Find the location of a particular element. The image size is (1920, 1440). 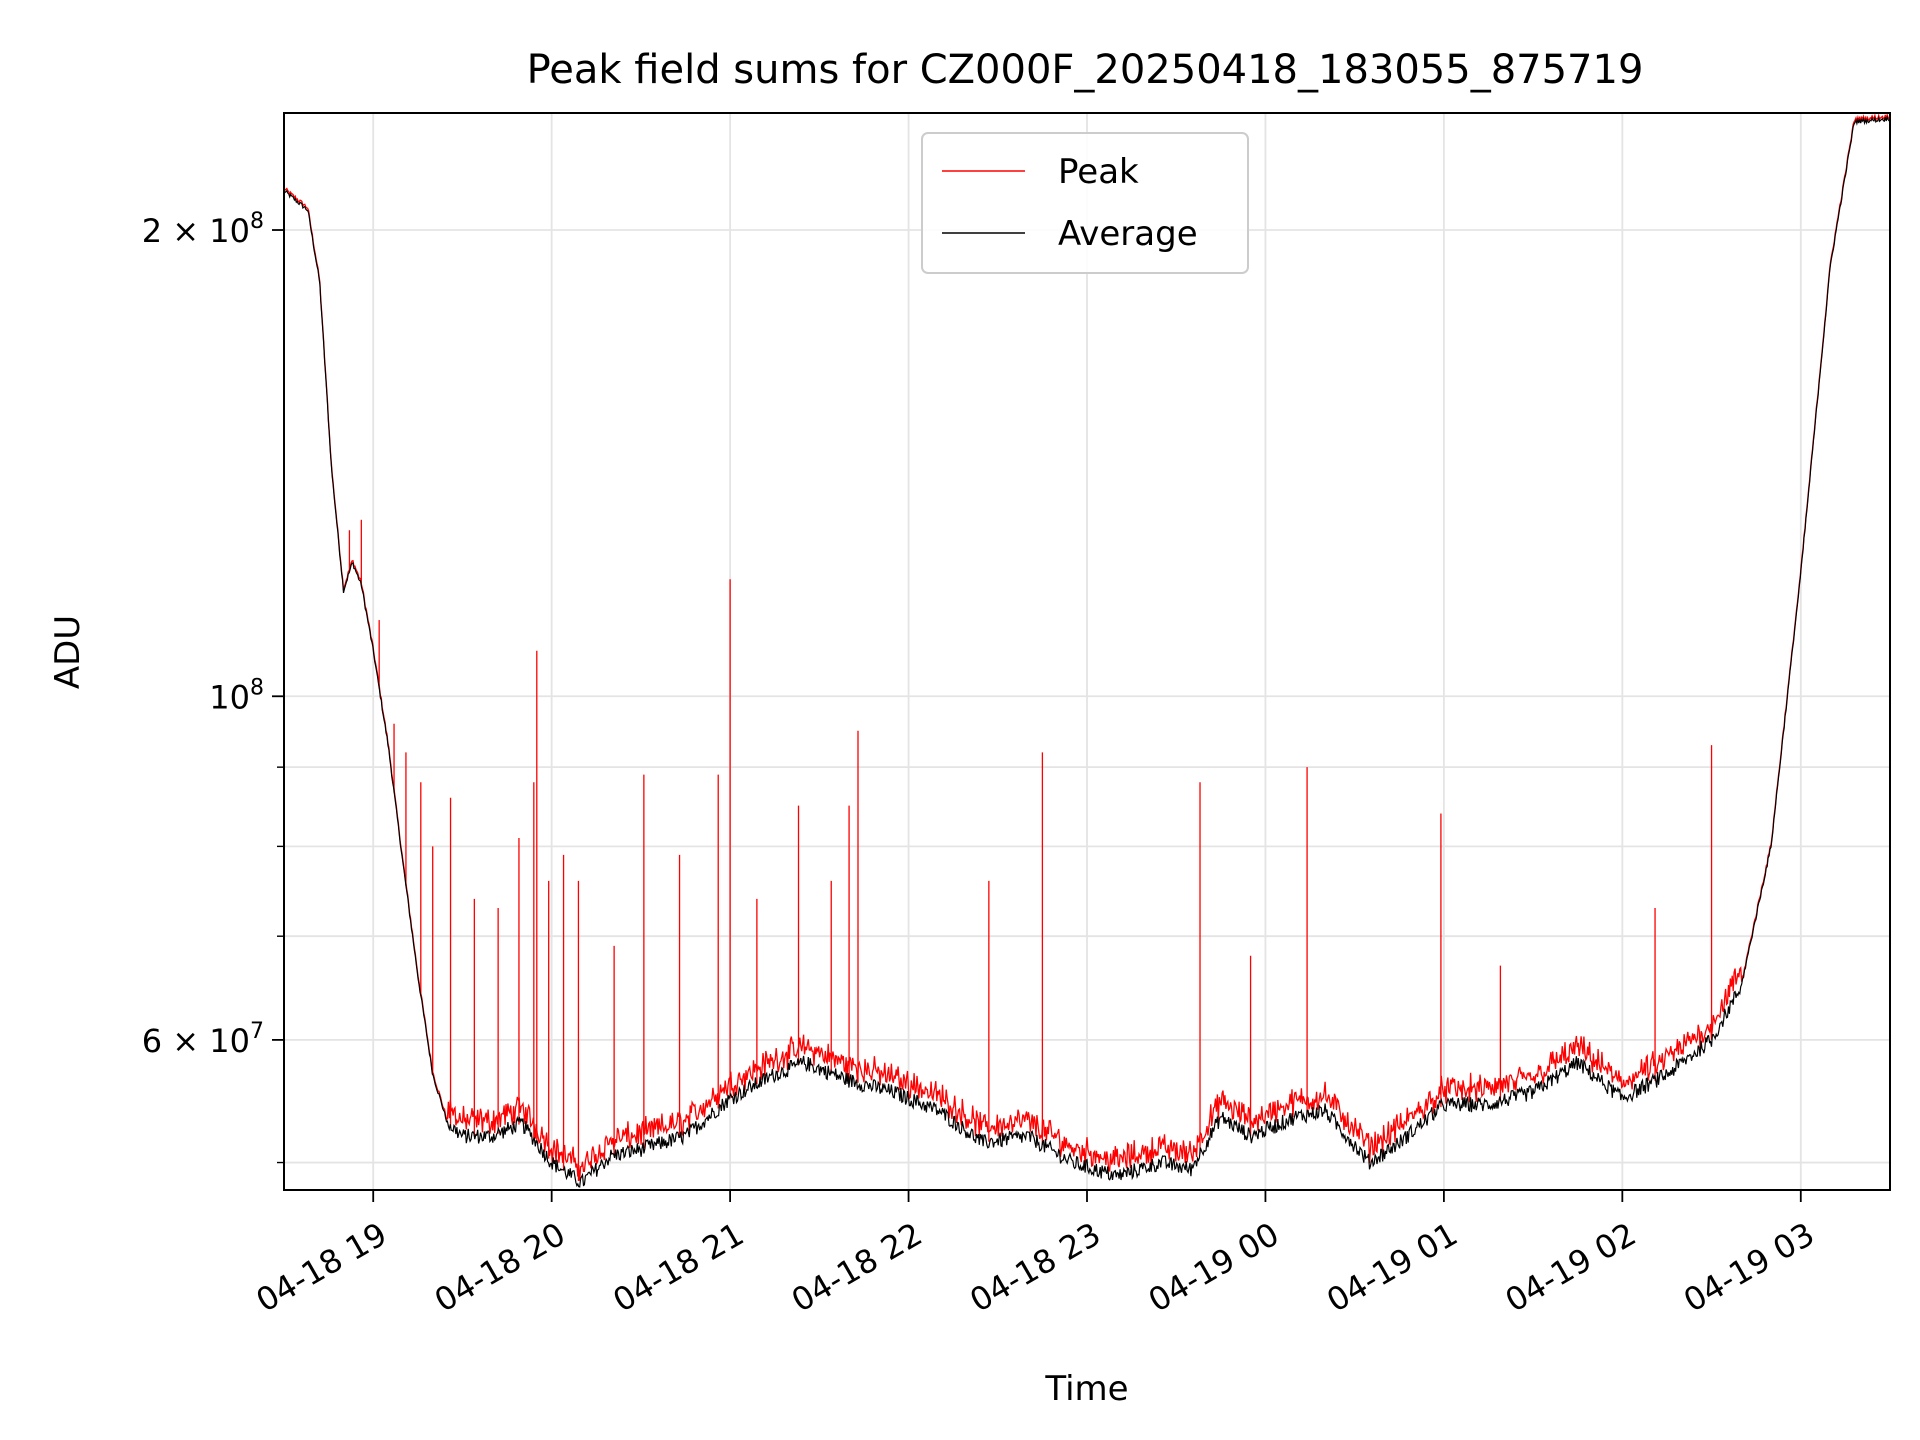

y-tick-label-2: 6 × 107 is located at coordinates (203, 1039).